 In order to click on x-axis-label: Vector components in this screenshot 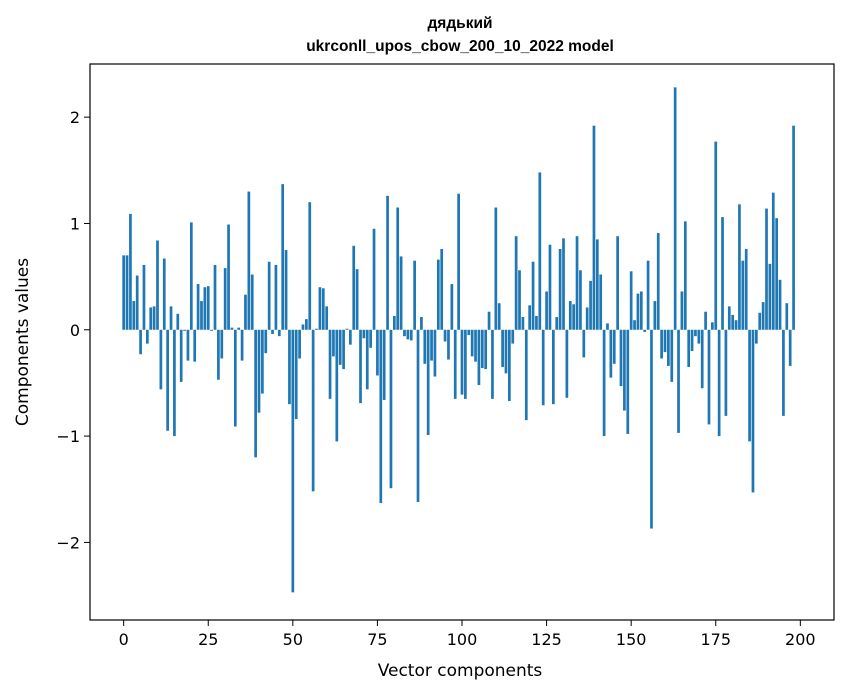, I will do `click(460, 671)`.